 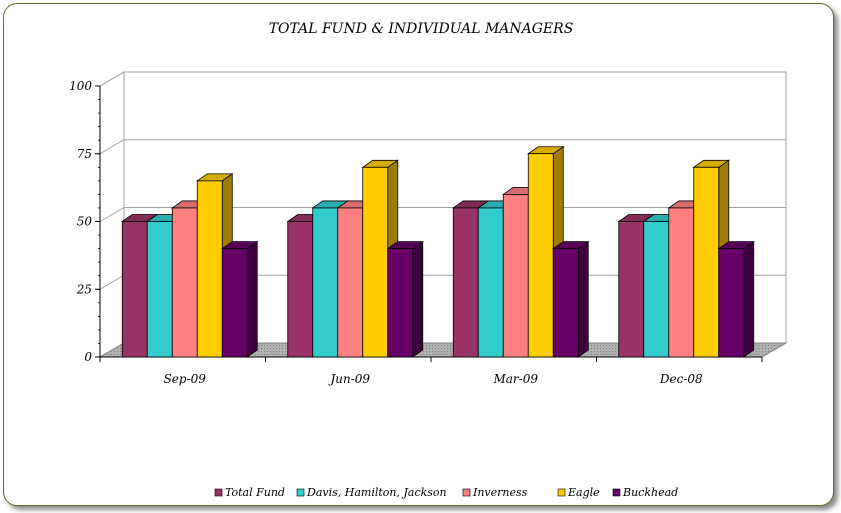 I want to click on legend-label: Total Fund, so click(x=255, y=492).